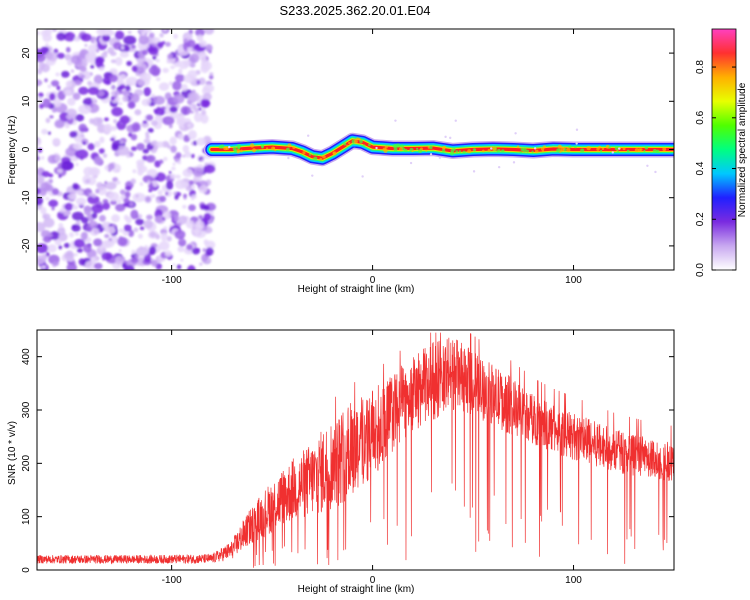  Describe the element at coordinates (26, 570) in the screenshot. I see `snr-ytick-label: 0` at that location.